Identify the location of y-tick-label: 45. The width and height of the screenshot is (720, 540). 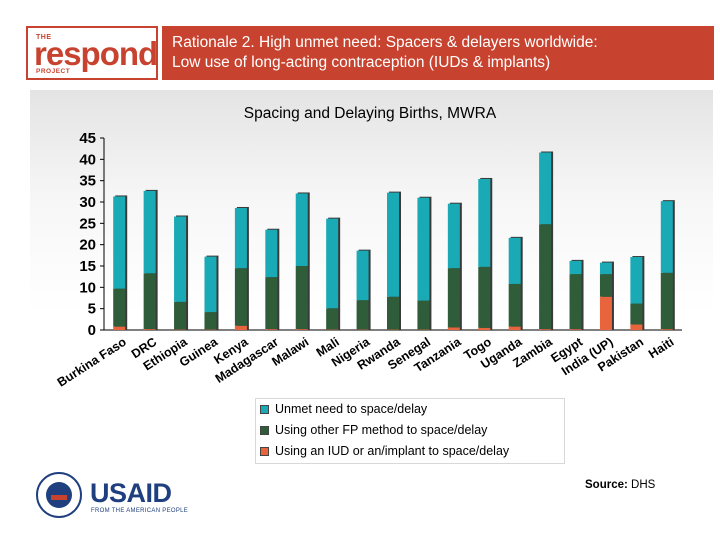
(87, 138).